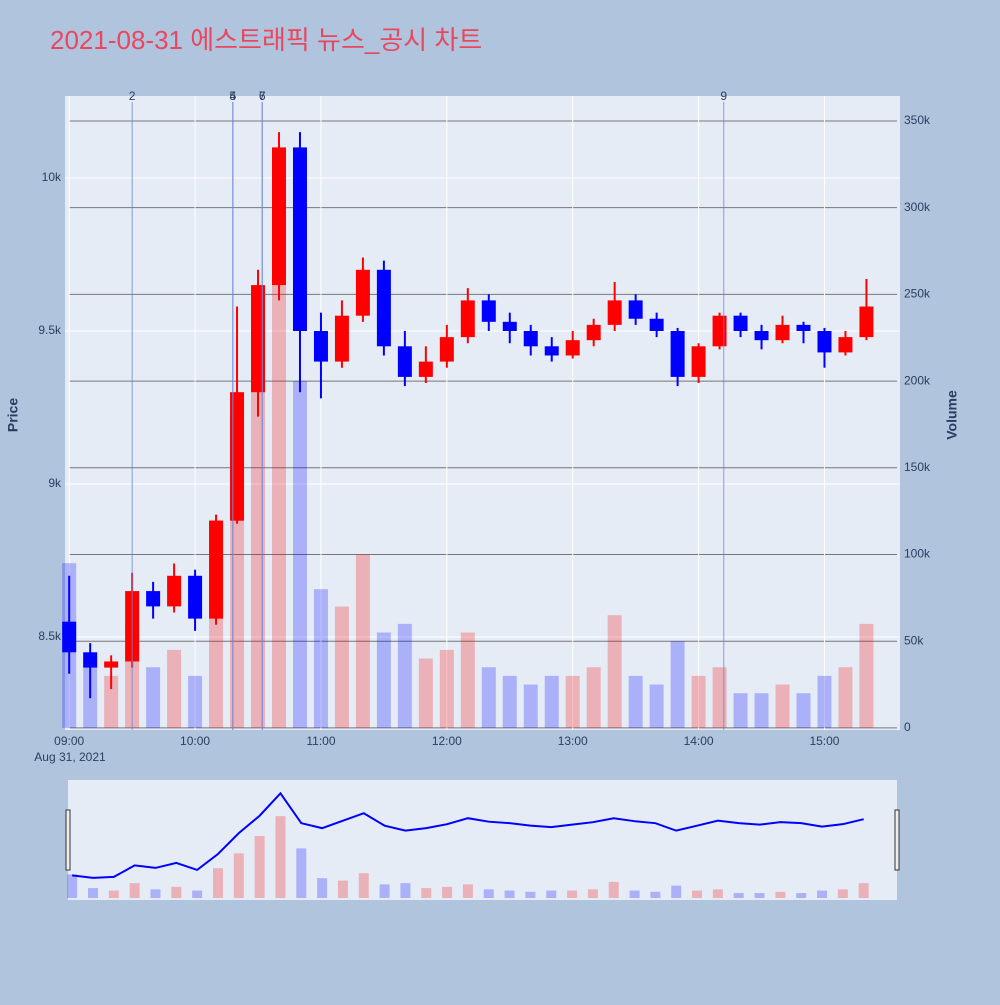 This screenshot has height=1005, width=1000. I want to click on range-slider, so click(482, 840).